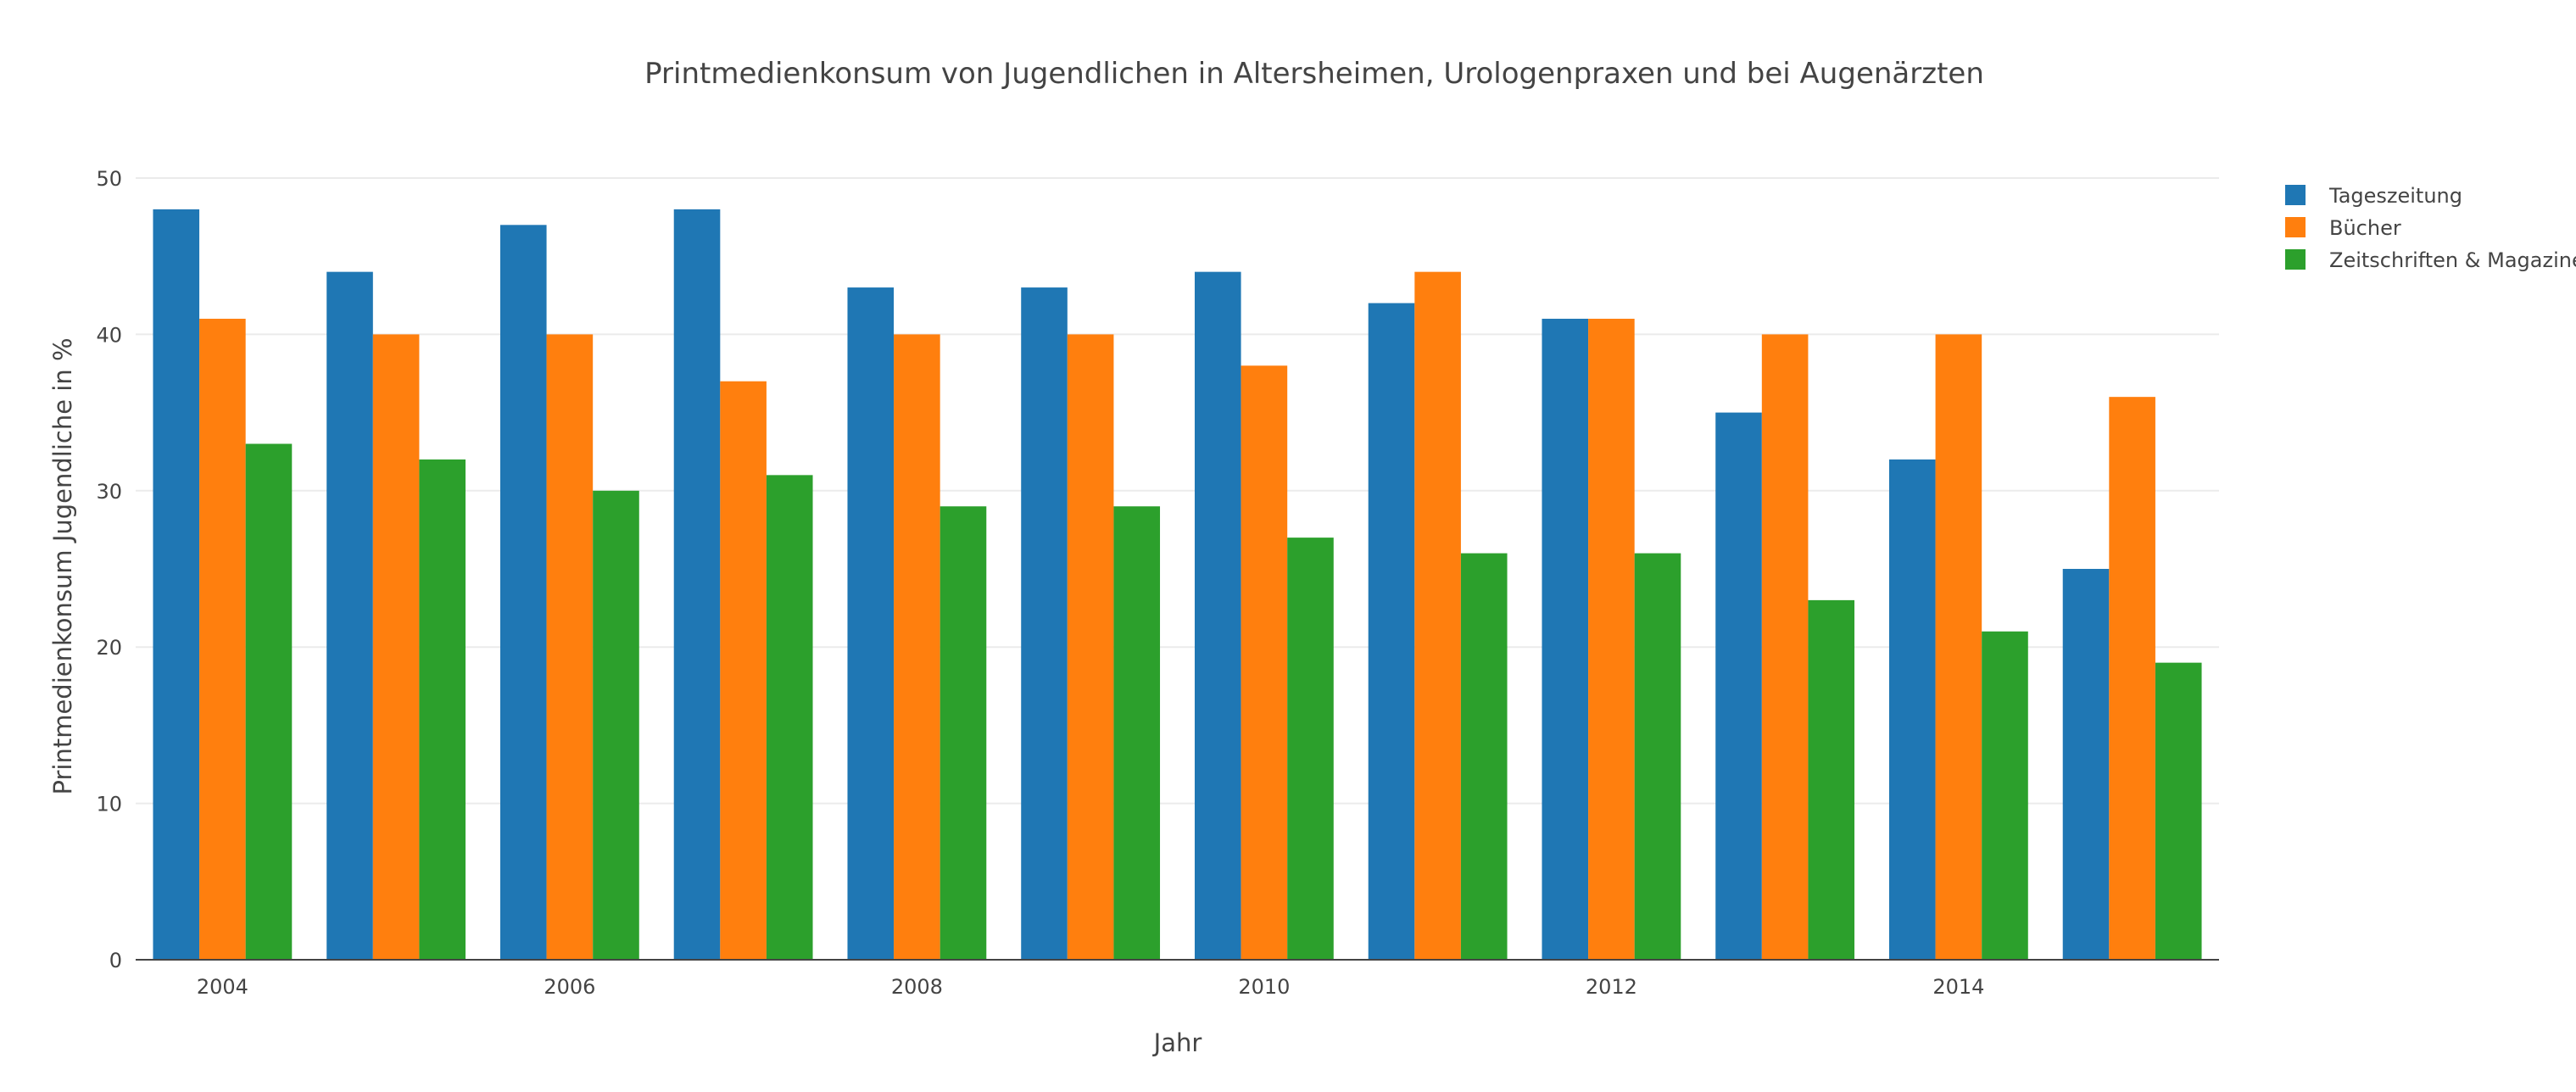  Describe the element at coordinates (917, 647) in the screenshot. I see `bar-1-2008` at that location.